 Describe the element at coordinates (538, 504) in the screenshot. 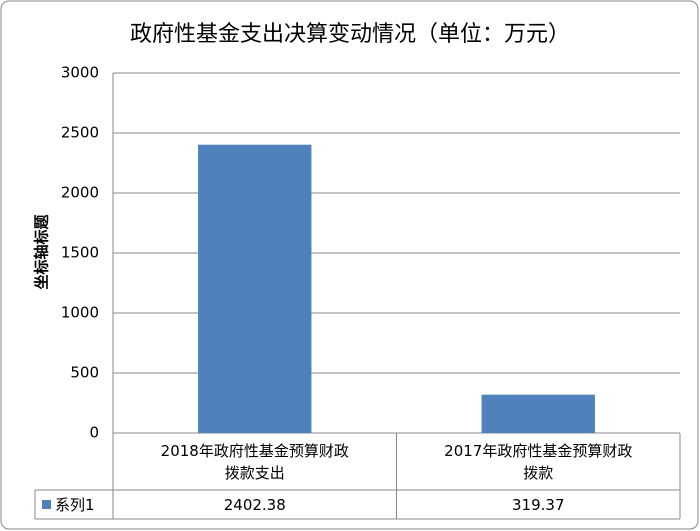

I see `table-value: 319.37` at that location.